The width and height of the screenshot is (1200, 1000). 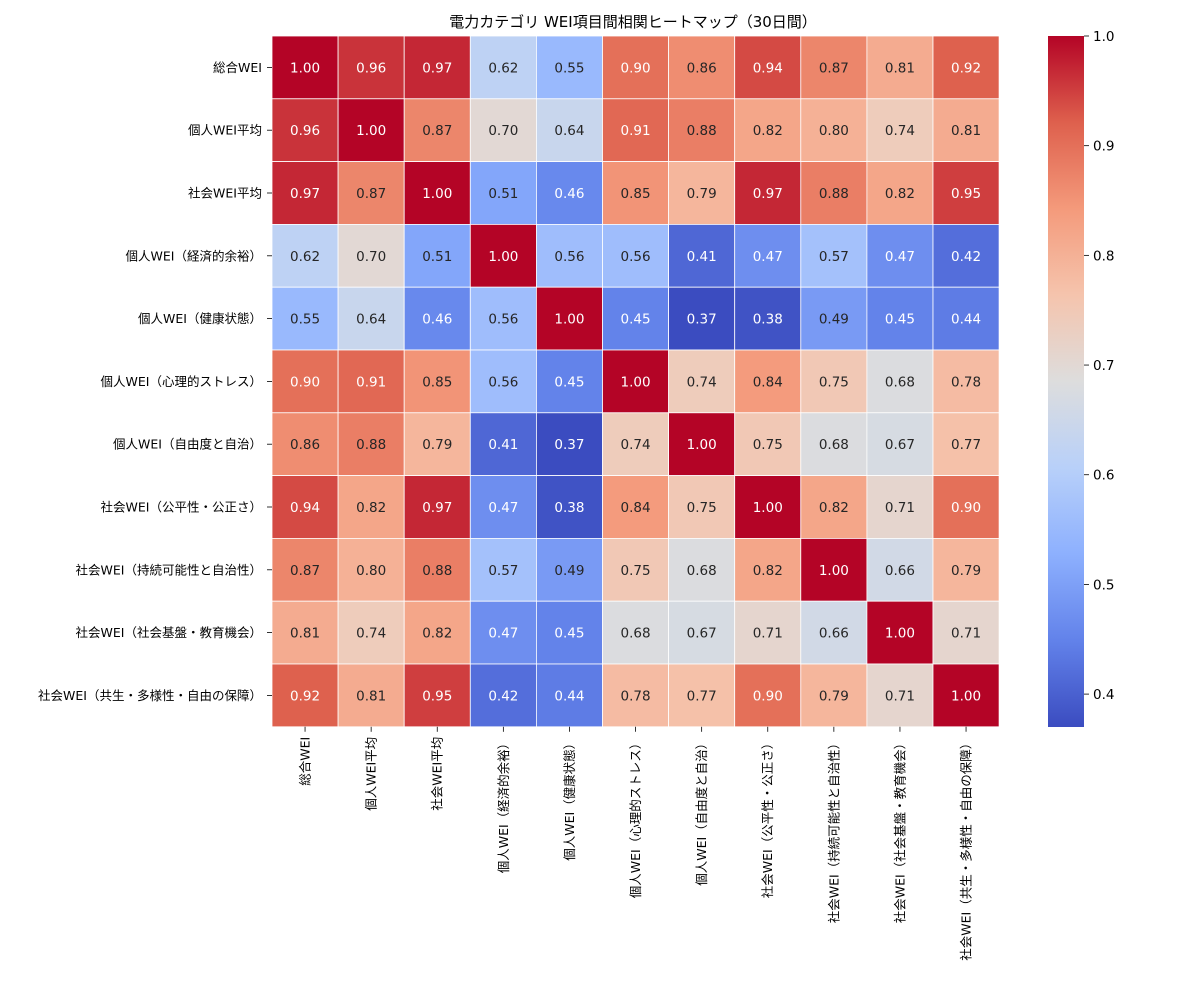 I want to click on colorbar-tick-label: 0.6, so click(x=1103, y=476).